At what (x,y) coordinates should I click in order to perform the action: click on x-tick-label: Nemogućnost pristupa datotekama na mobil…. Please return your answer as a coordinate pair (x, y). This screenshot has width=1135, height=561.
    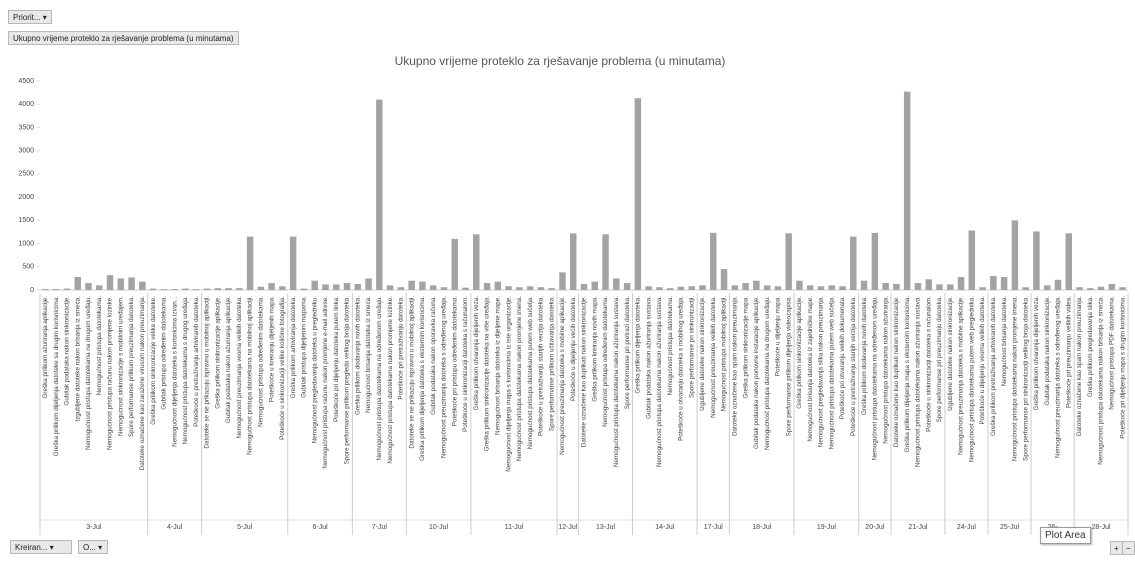
    Looking at the image, I should click on (250, 375).